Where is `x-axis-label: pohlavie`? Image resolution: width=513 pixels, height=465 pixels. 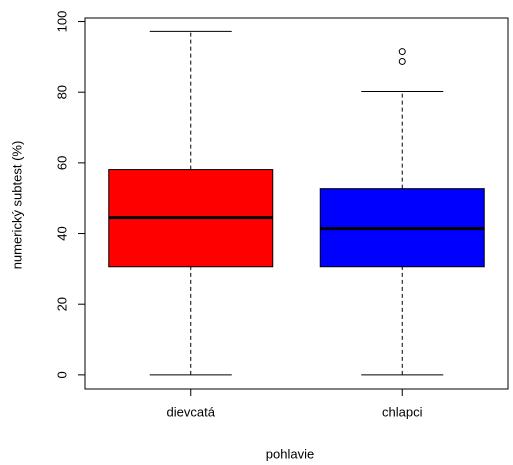
x-axis-label: pohlavie is located at coordinates (290, 453).